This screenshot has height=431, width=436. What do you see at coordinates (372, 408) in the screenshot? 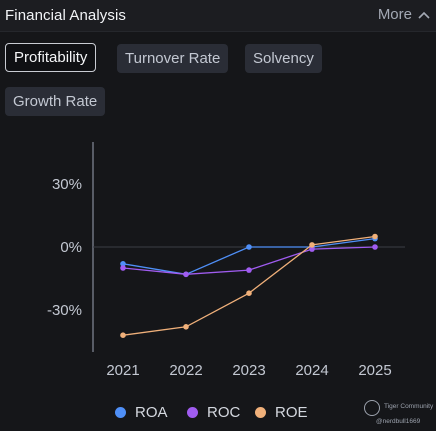
I see `tiger-logo-icon` at bounding box center [372, 408].